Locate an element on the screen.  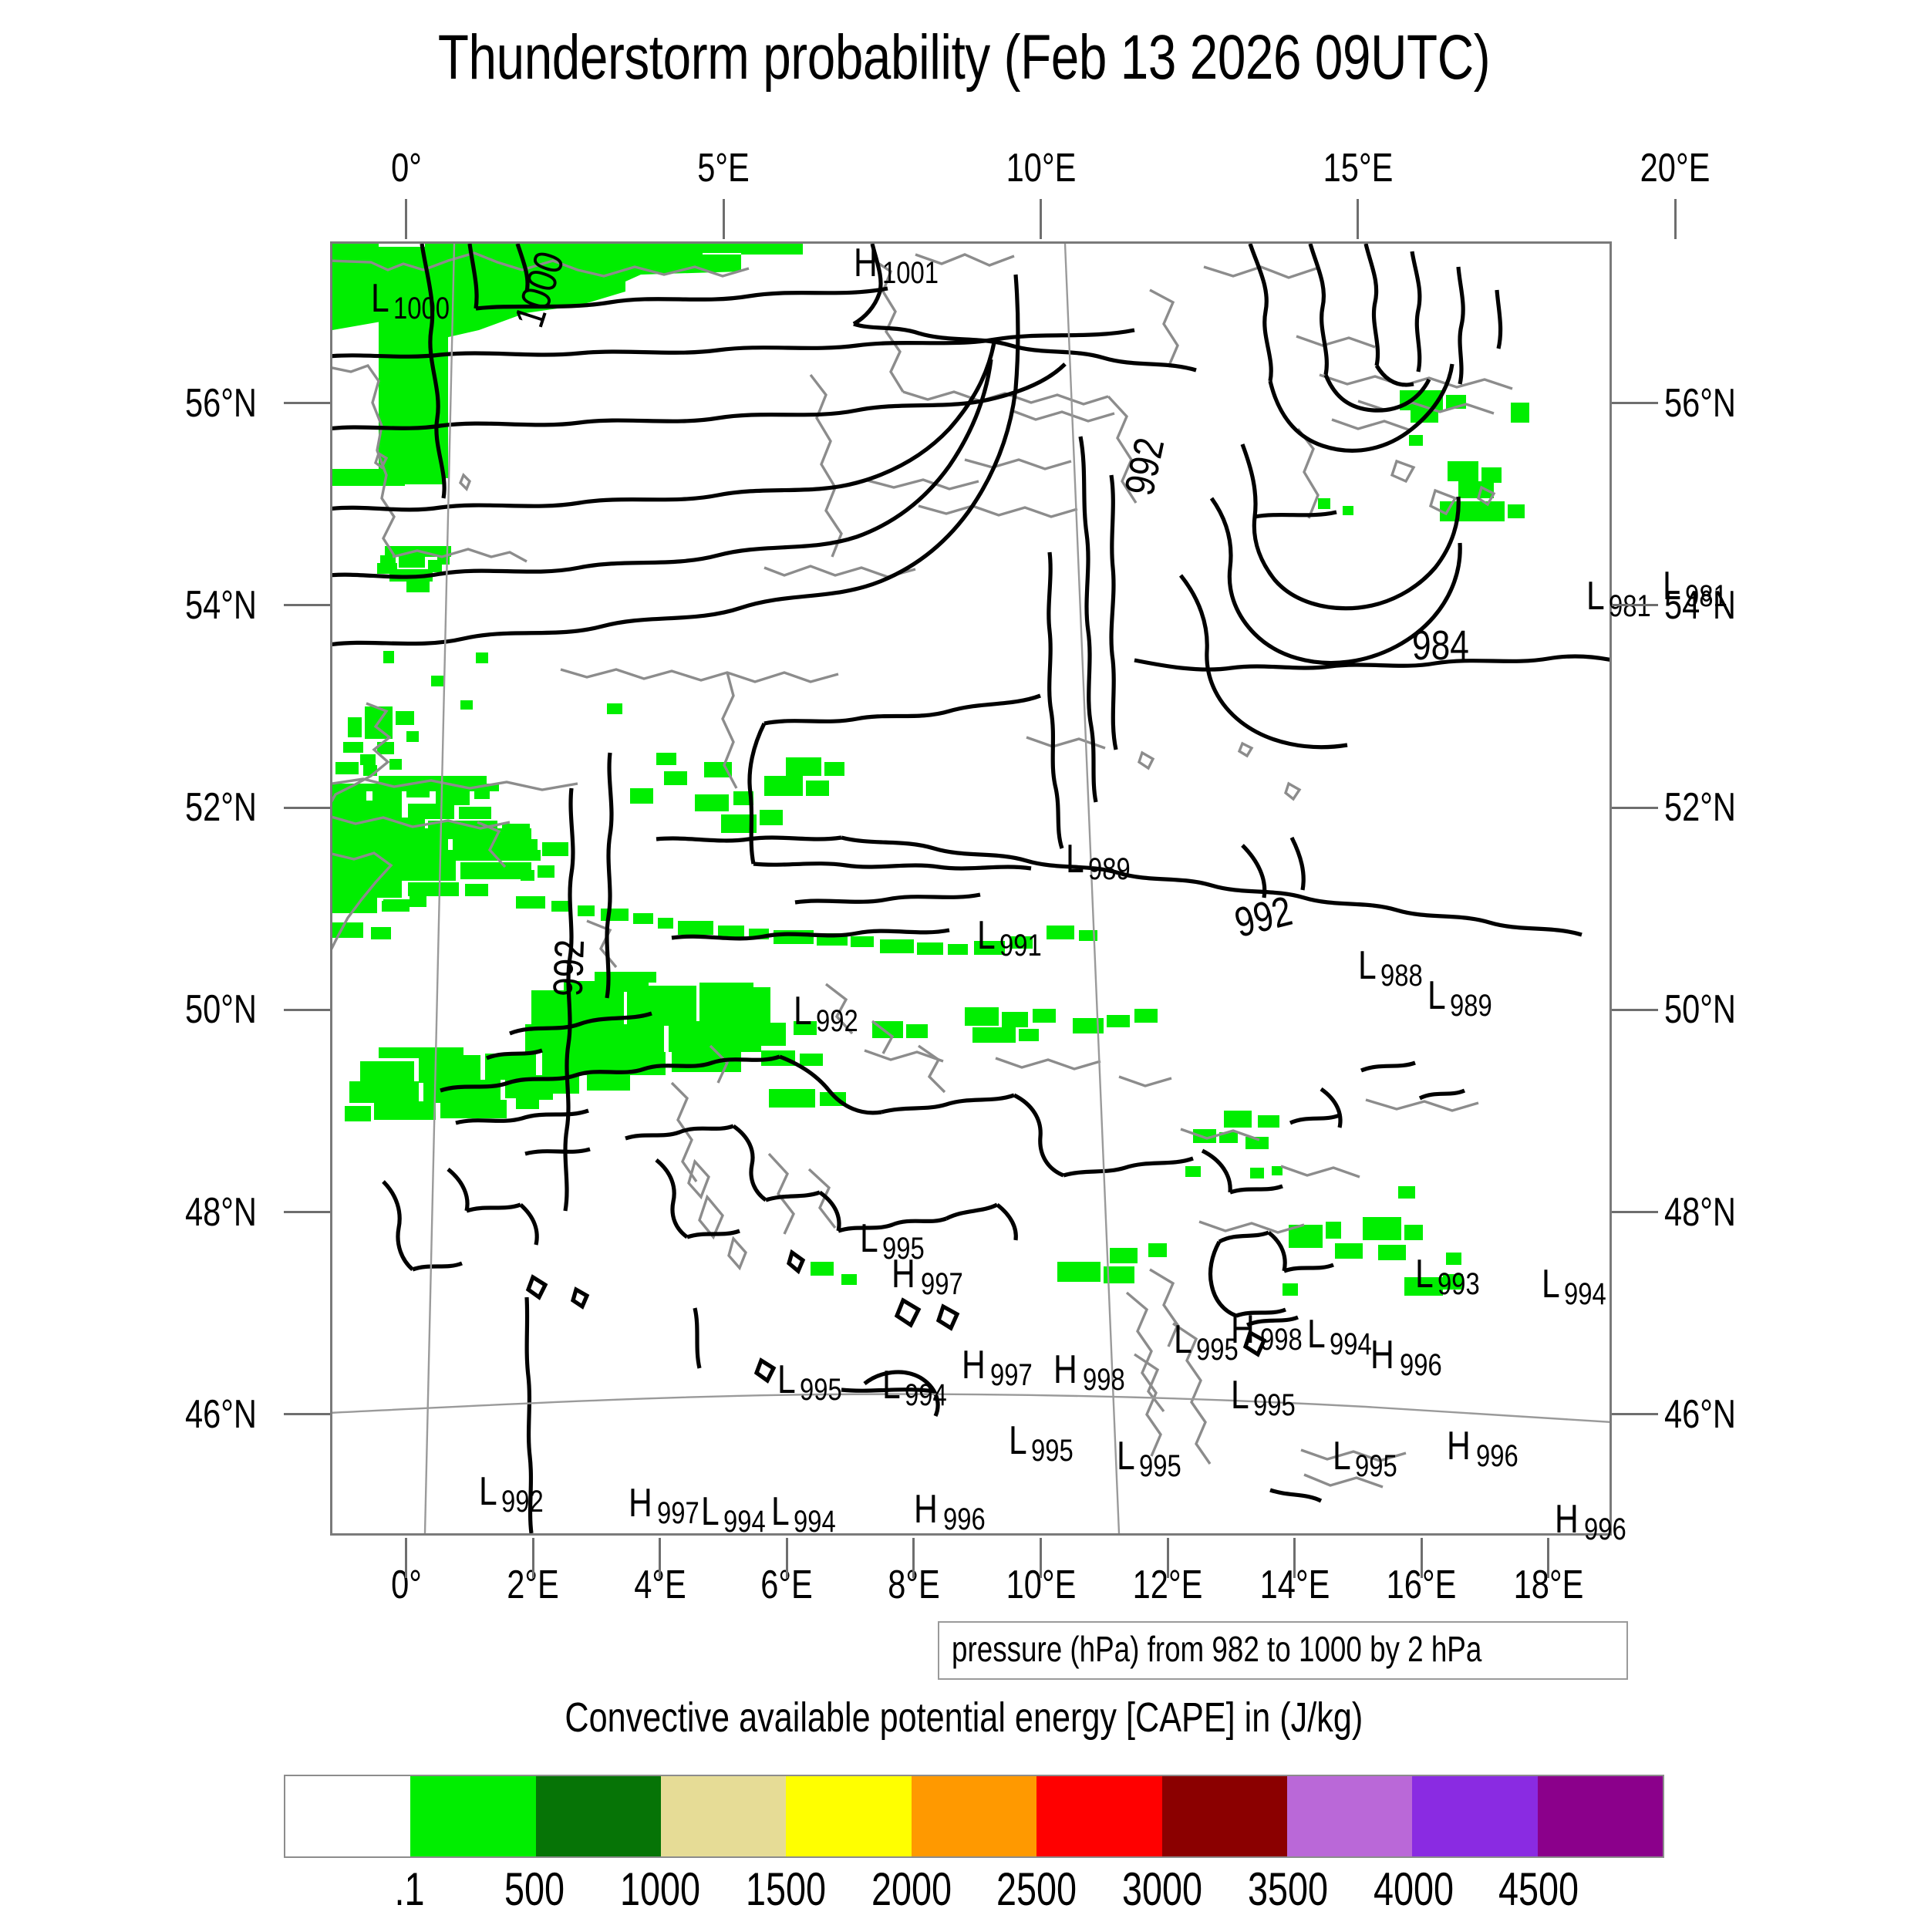
pressure-center-h-label: H 998 is located at coordinates (1089, 1372).